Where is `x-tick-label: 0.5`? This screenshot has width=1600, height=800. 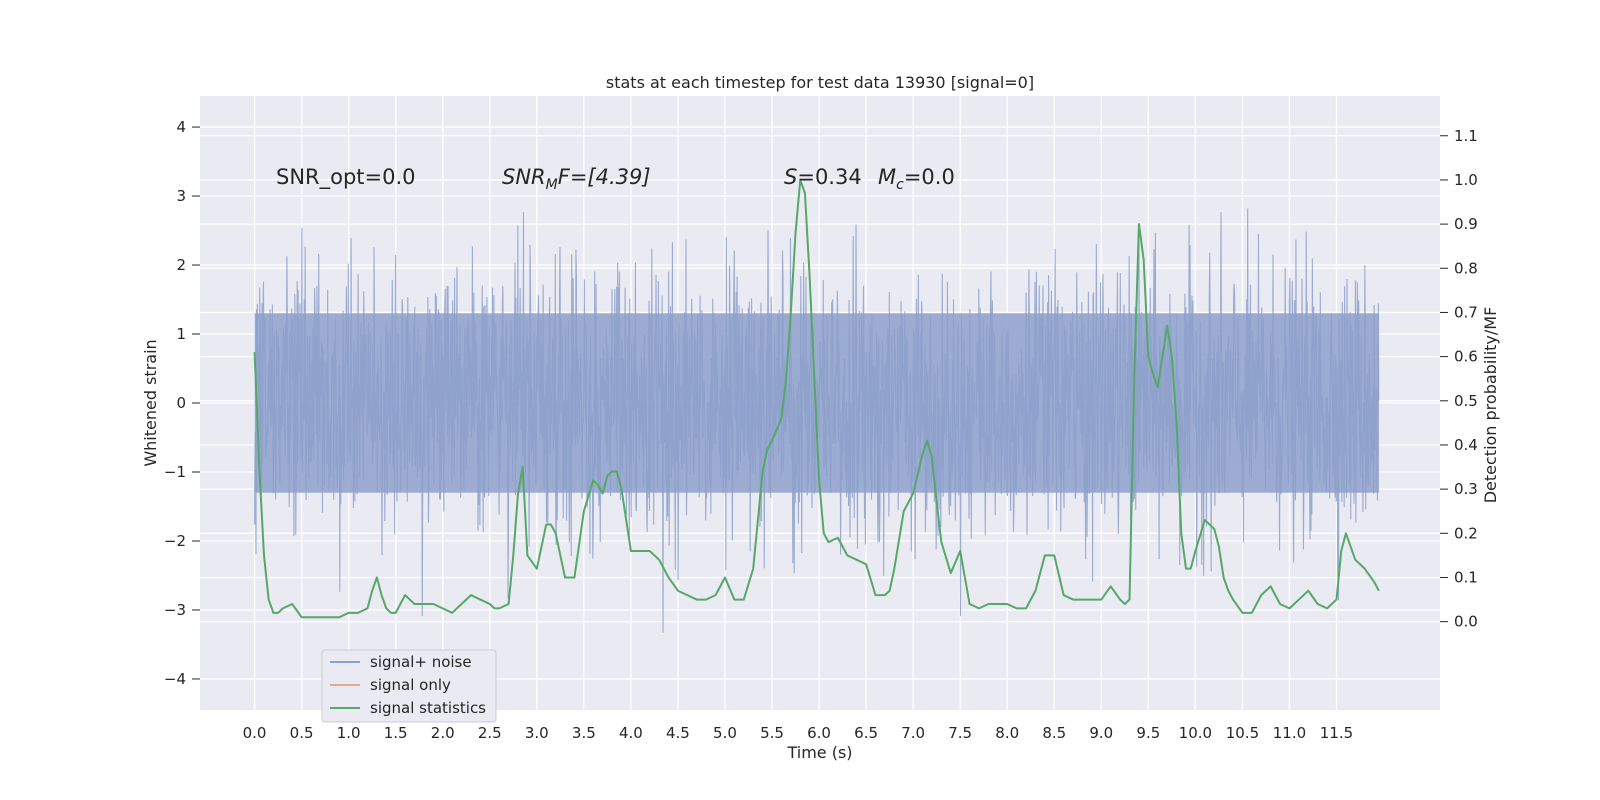
x-tick-label: 0.5 is located at coordinates (302, 733).